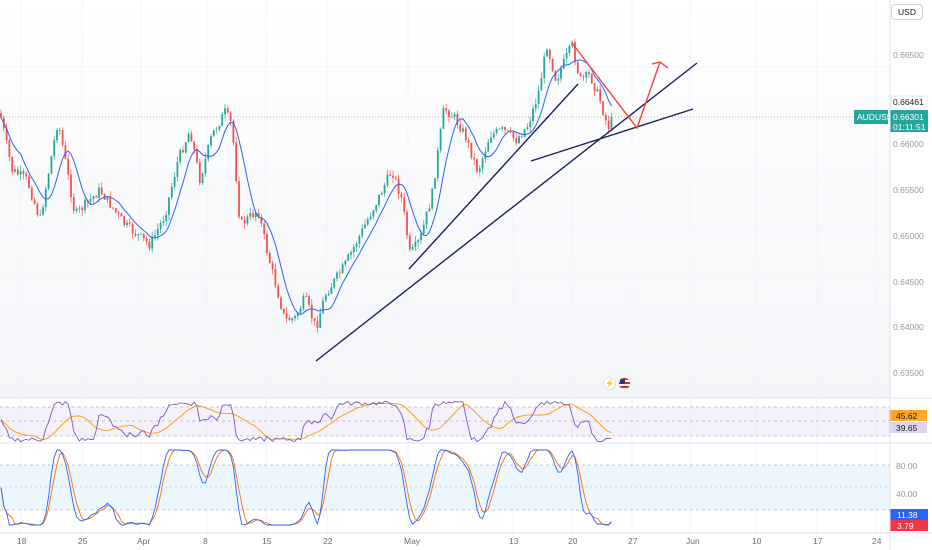 This screenshot has height=550, width=932. I want to click on x-tick-label: 15, so click(267, 541).